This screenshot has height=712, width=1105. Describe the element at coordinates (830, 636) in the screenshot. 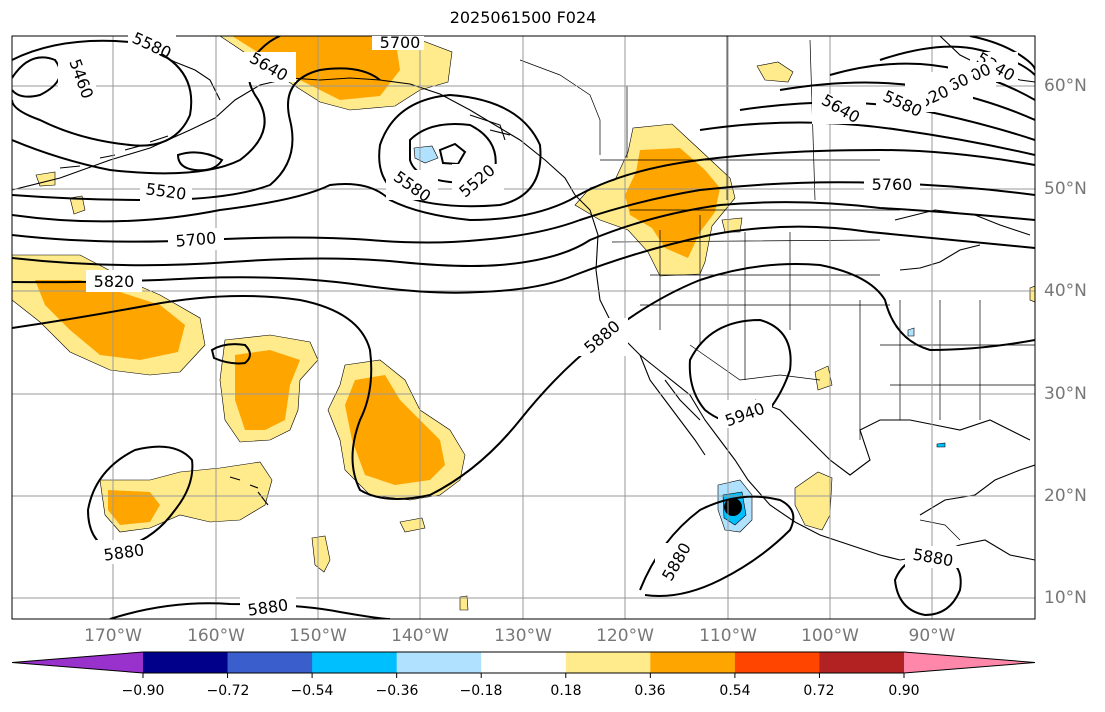

I see `longitude-label: 100°W` at that location.